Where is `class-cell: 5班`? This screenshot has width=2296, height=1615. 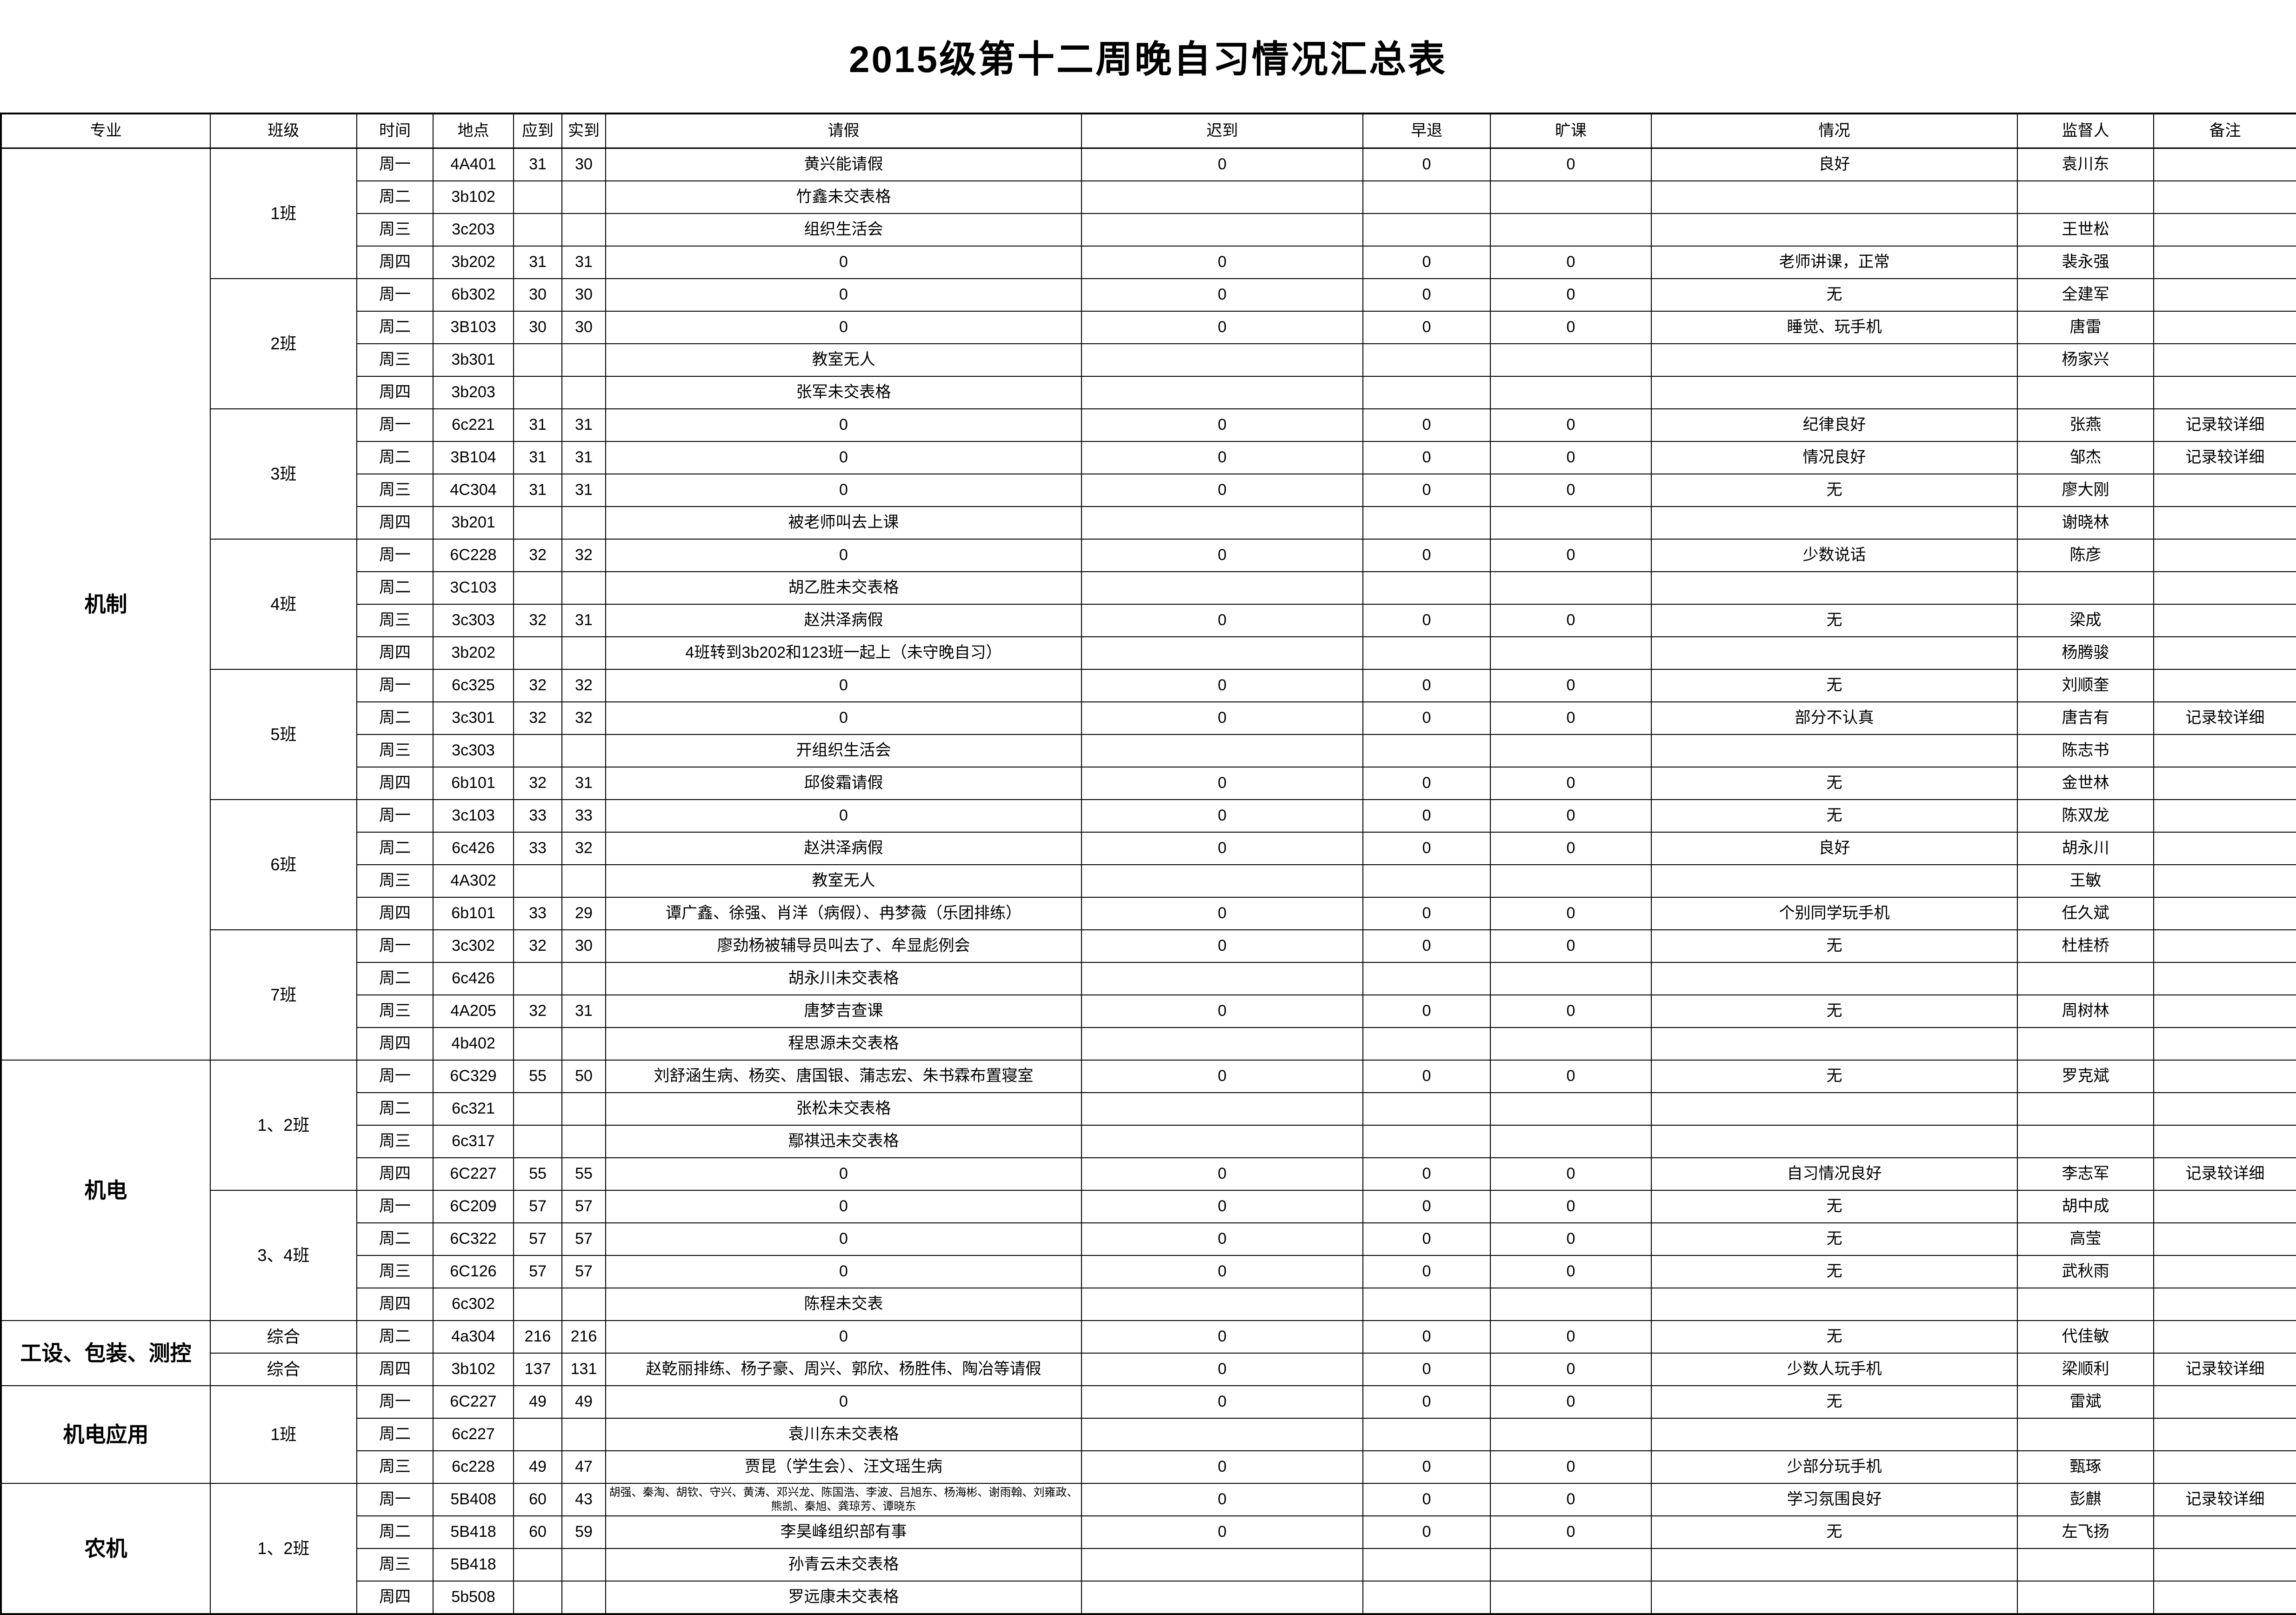 class-cell: 5班 is located at coordinates (283, 734).